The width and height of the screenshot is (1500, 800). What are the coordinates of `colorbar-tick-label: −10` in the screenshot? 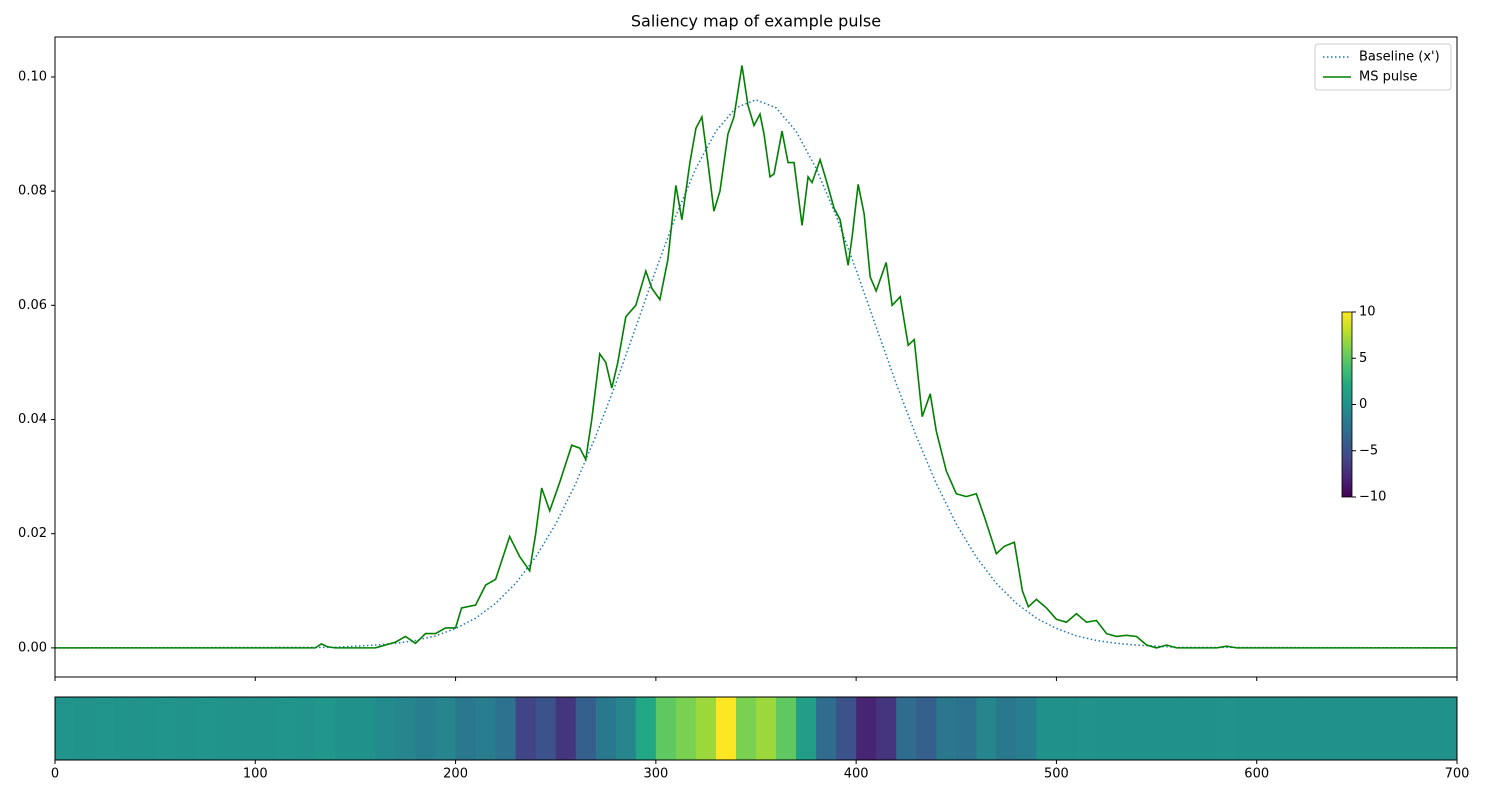 It's located at (1372, 497).